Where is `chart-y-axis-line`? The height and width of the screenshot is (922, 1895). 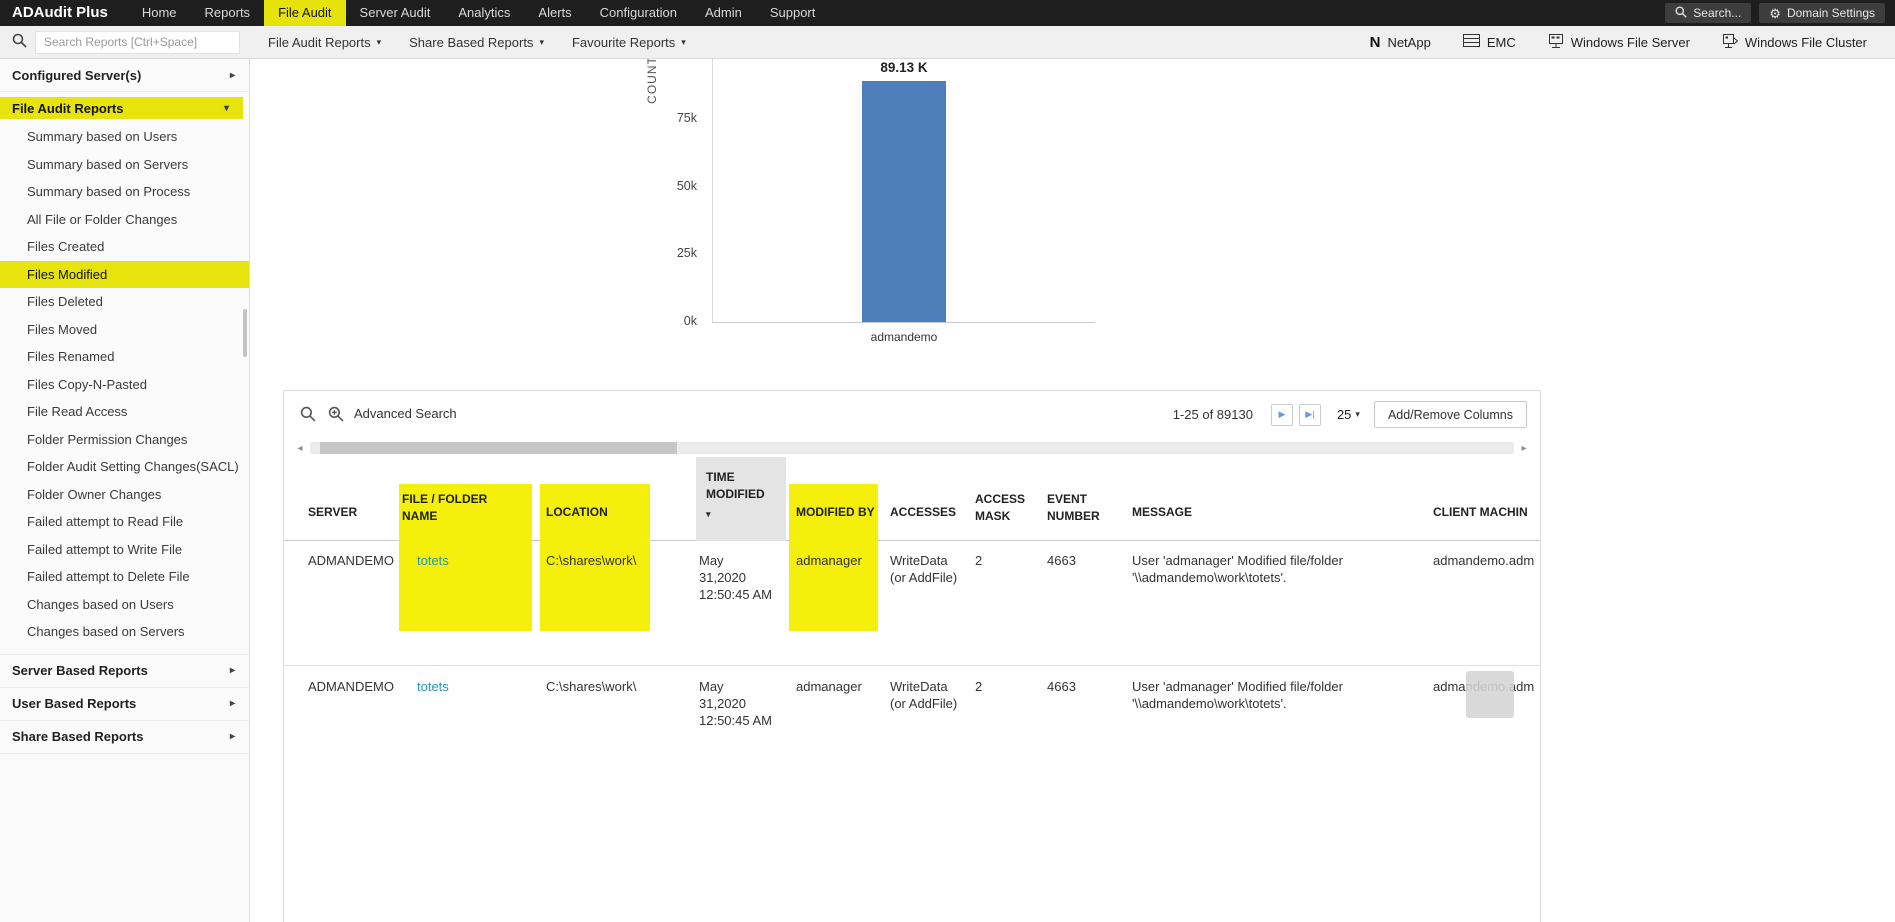
chart-y-axis-line is located at coordinates (712, 190).